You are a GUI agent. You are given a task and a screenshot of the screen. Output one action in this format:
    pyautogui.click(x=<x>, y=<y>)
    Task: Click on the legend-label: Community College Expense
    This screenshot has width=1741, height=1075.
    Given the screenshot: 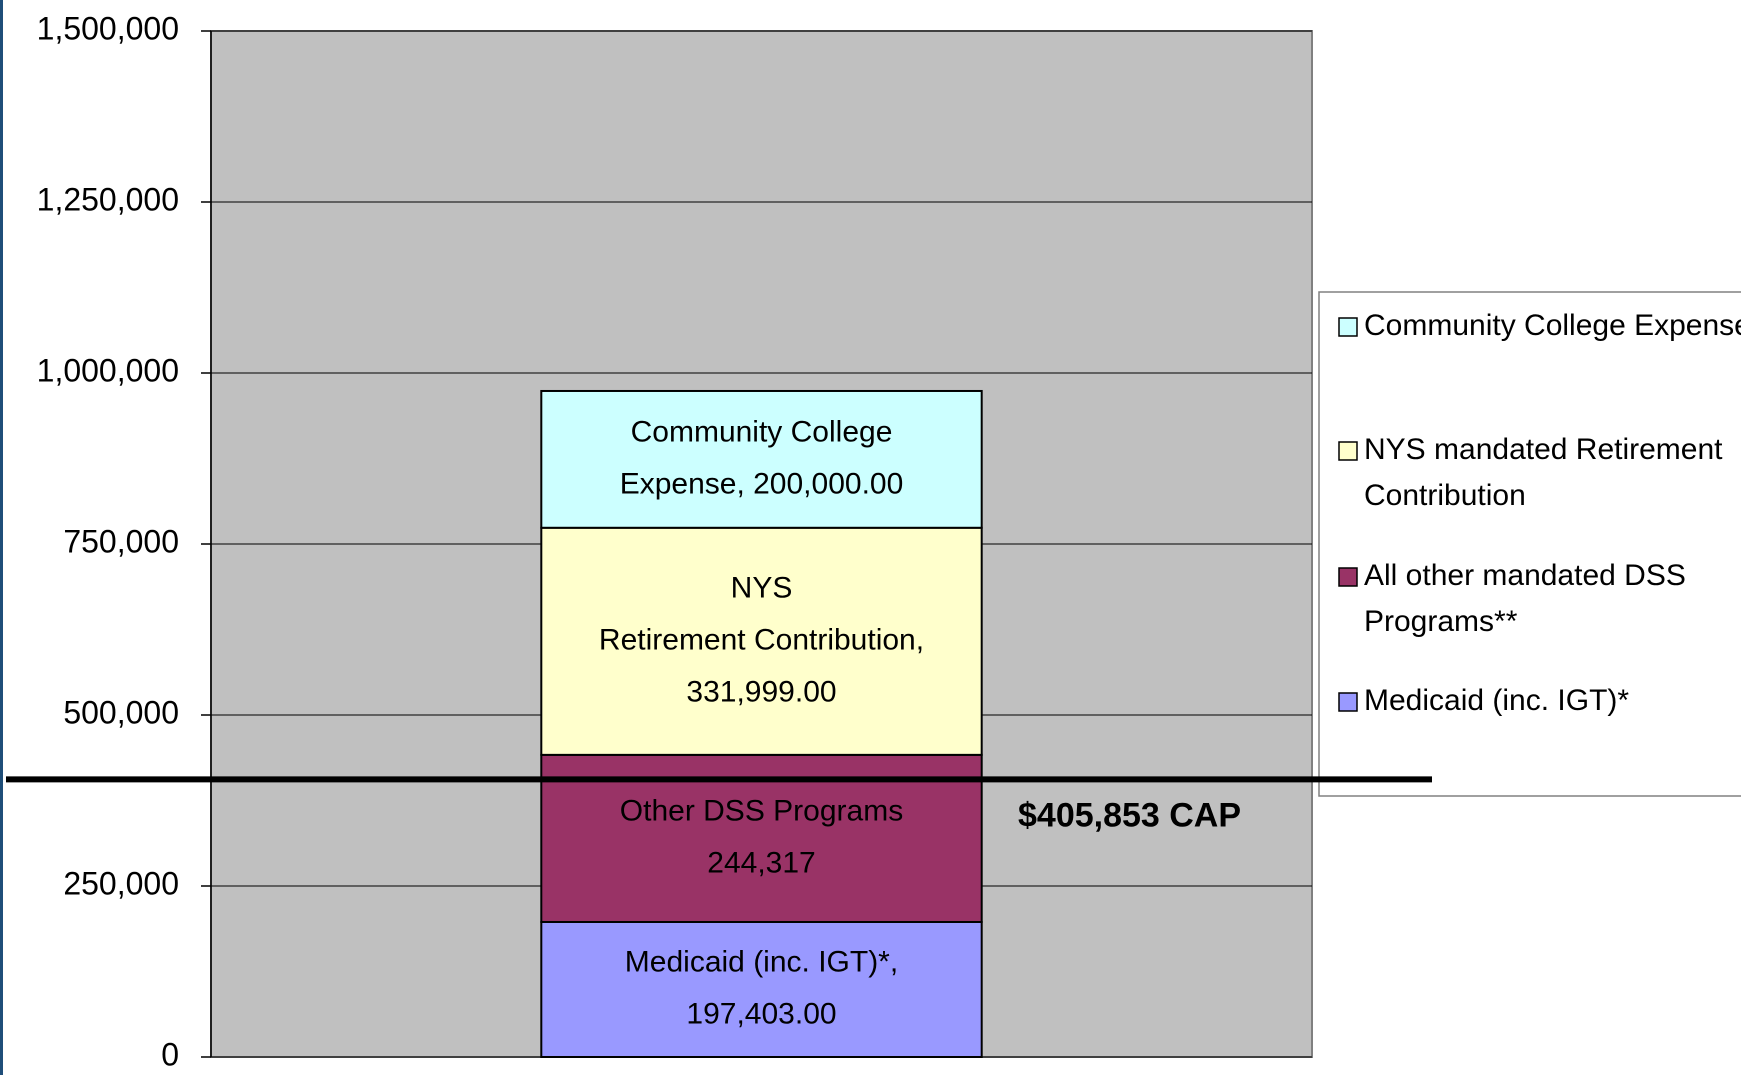 What is the action you would take?
    pyautogui.click(x=1552, y=325)
    